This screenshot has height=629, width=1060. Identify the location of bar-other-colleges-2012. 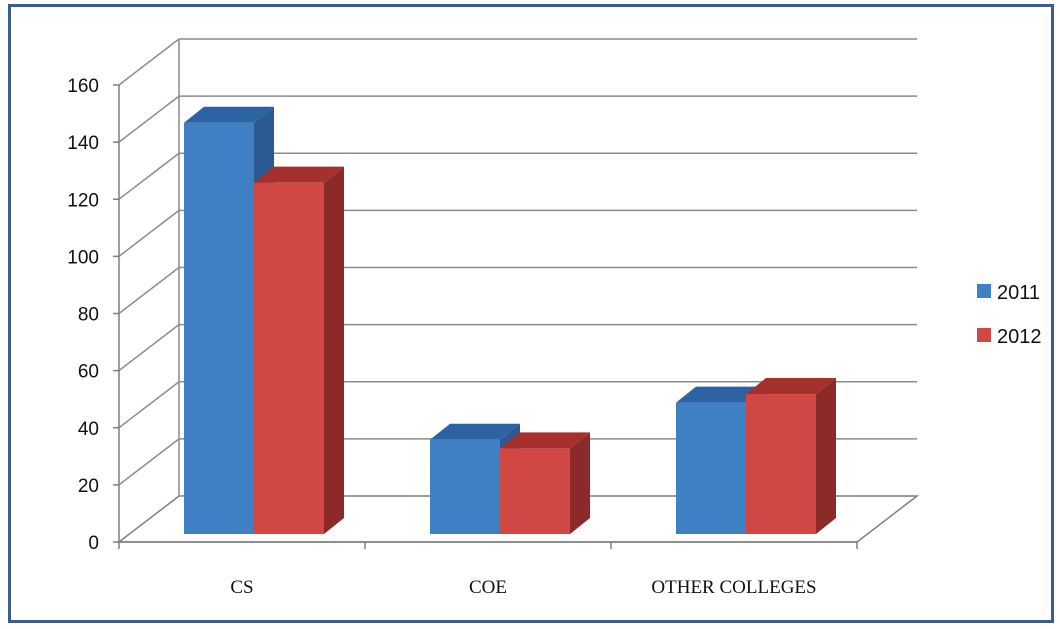
(791, 456).